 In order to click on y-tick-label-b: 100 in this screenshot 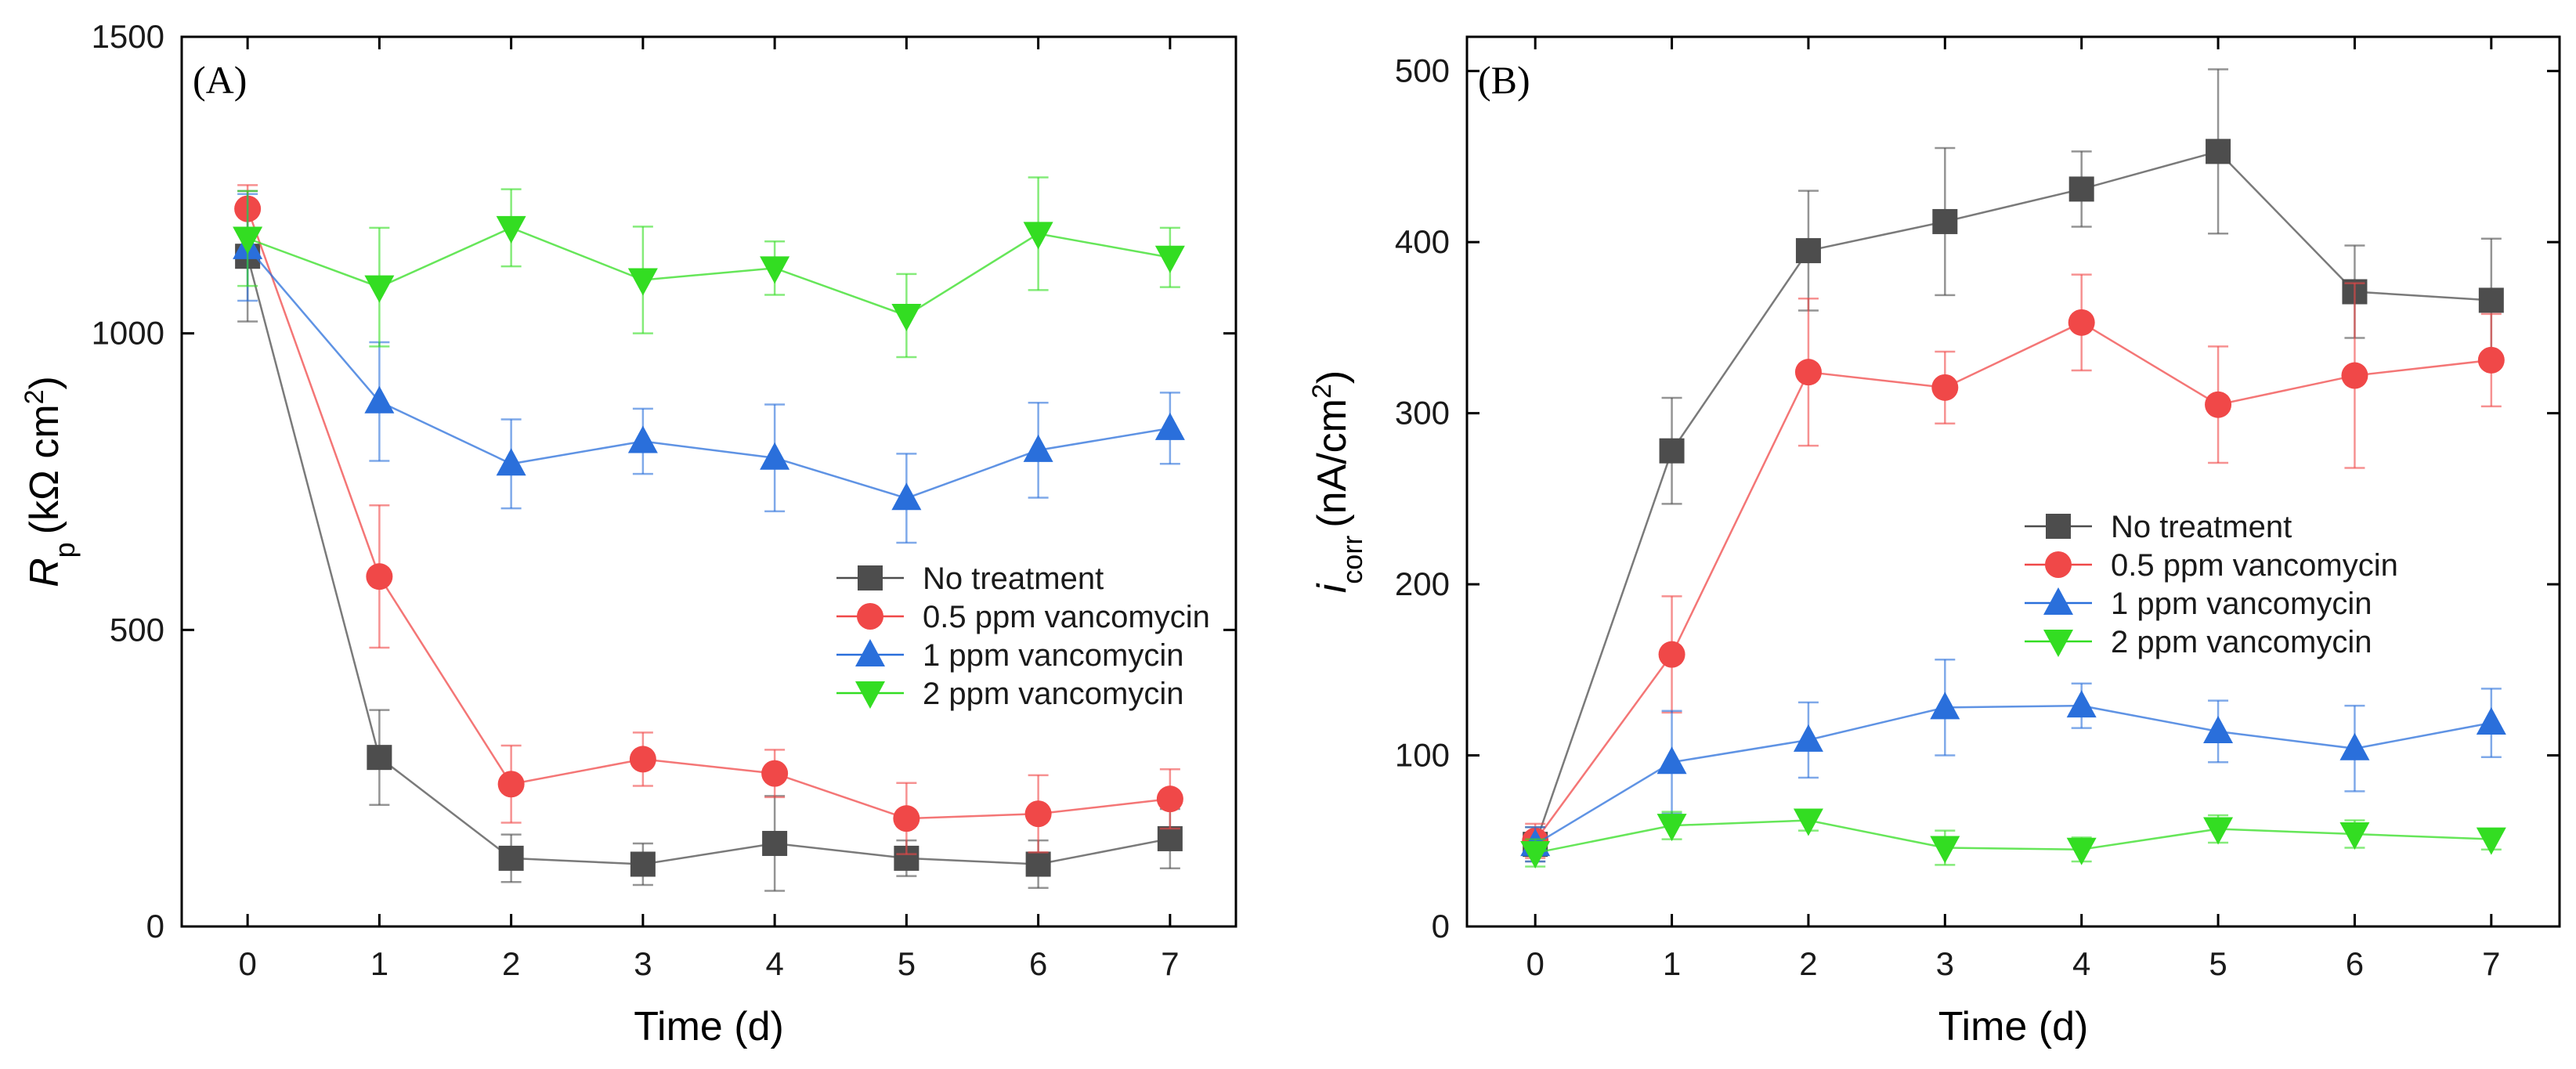, I will do `click(1422, 755)`.